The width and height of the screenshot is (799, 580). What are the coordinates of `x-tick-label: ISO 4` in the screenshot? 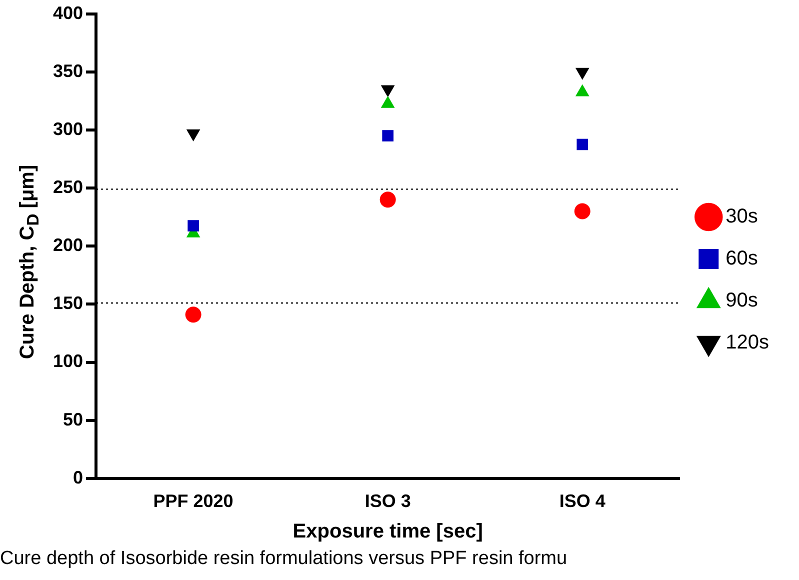 It's located at (582, 501).